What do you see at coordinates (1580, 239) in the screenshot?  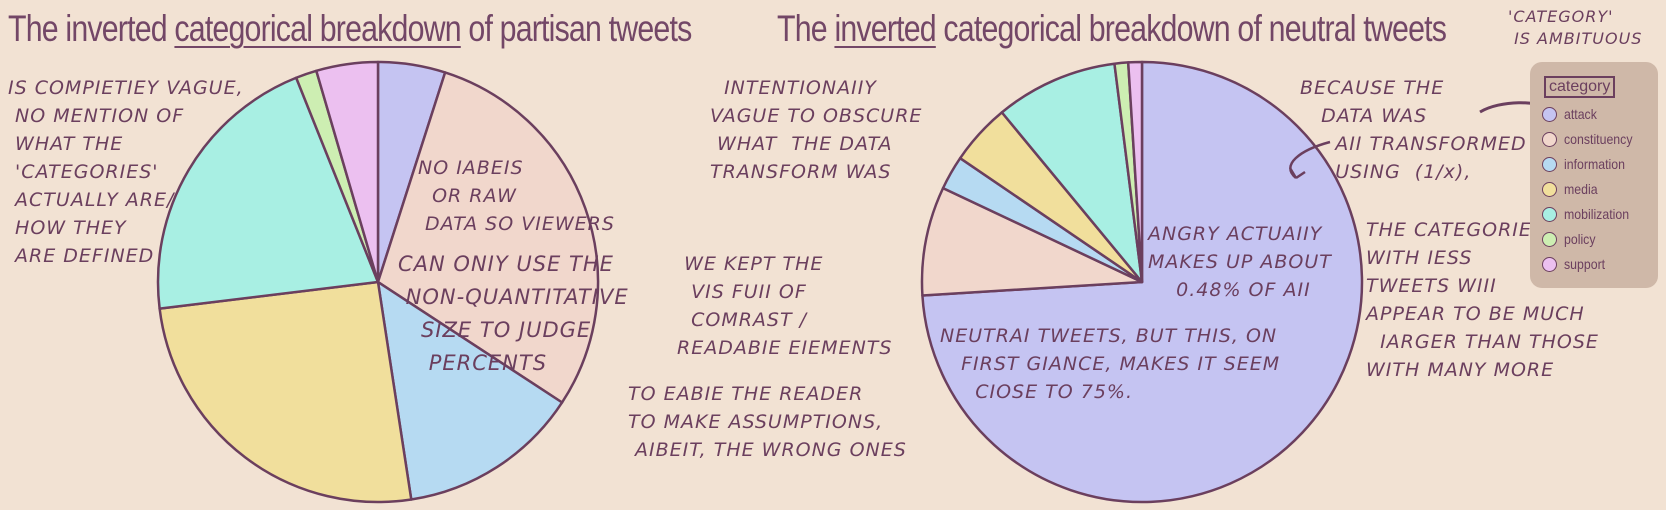 I see `legend-label: policy` at bounding box center [1580, 239].